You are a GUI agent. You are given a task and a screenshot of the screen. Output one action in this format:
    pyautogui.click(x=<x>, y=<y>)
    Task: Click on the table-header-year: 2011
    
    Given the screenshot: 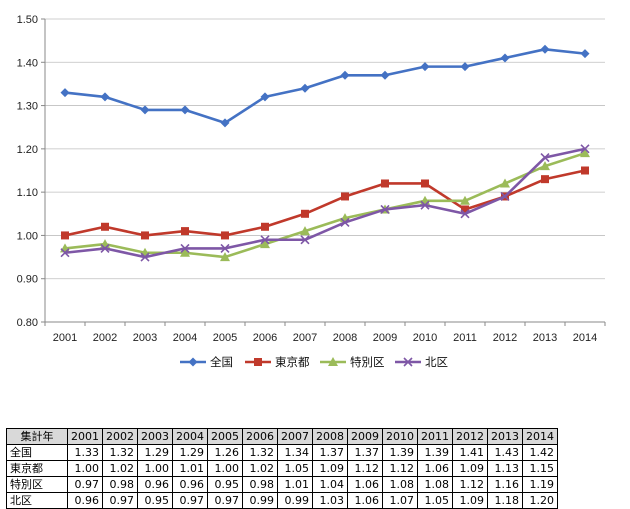 What is the action you would take?
    pyautogui.click(x=435, y=436)
    